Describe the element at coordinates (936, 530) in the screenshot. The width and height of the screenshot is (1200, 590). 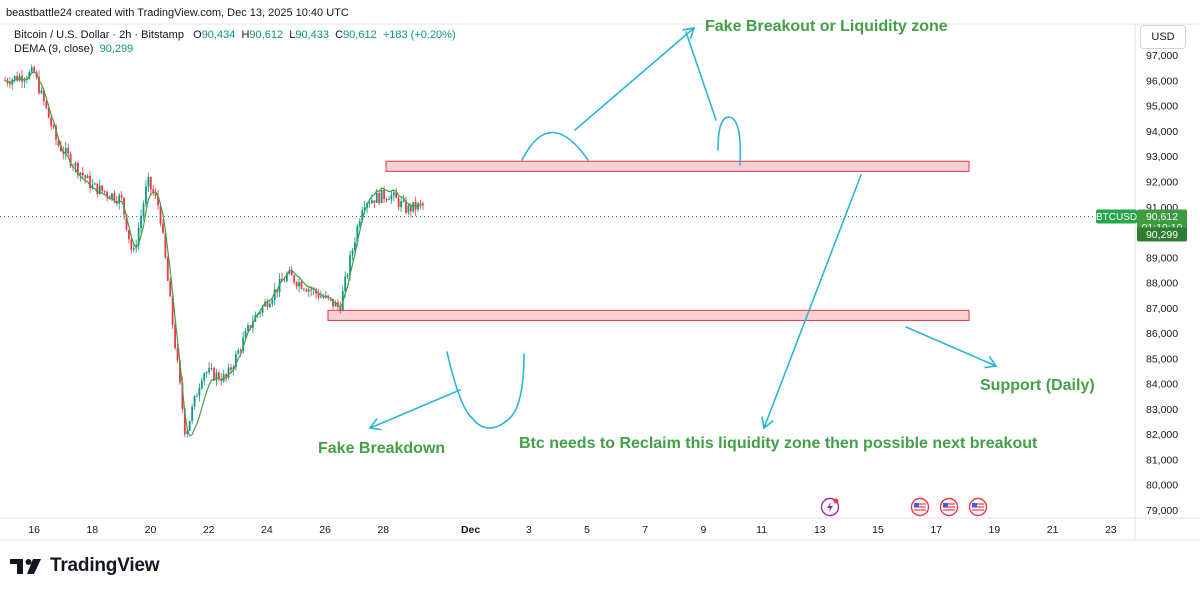
I see `time-tick-label: 17` at that location.